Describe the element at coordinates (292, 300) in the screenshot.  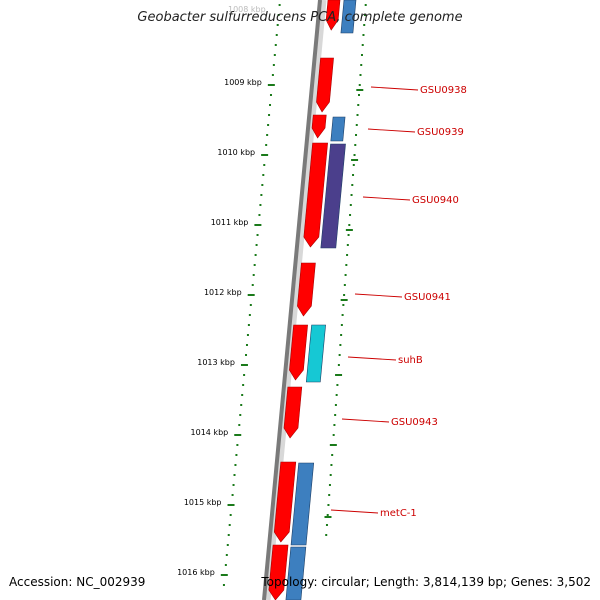
I see `backbone-line` at that location.